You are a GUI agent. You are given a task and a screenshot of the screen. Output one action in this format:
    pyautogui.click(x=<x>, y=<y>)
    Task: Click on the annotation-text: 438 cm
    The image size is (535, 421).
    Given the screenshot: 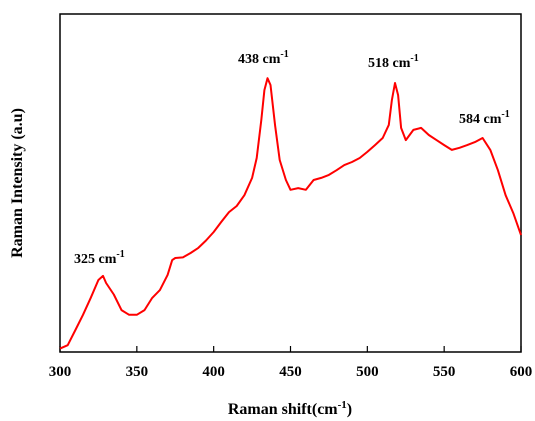 What is the action you would take?
    pyautogui.click(x=259, y=59)
    